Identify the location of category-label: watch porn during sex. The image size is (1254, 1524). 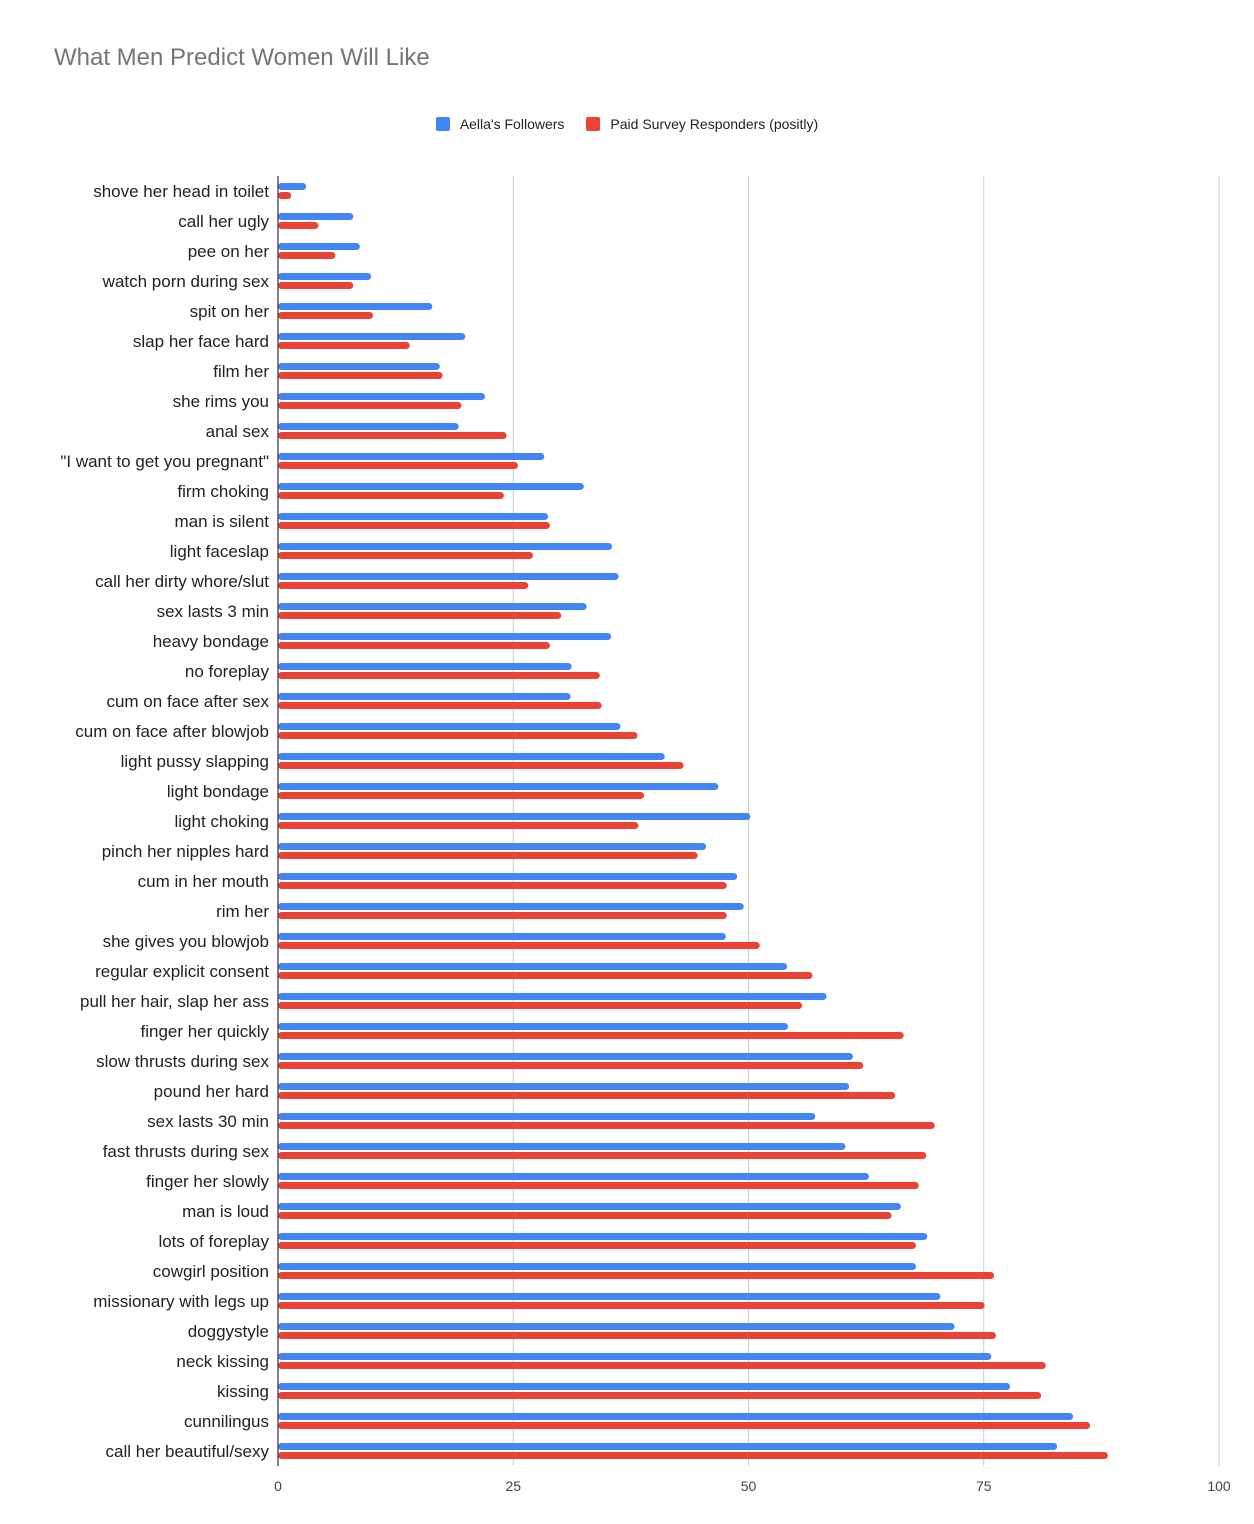
(186, 281).